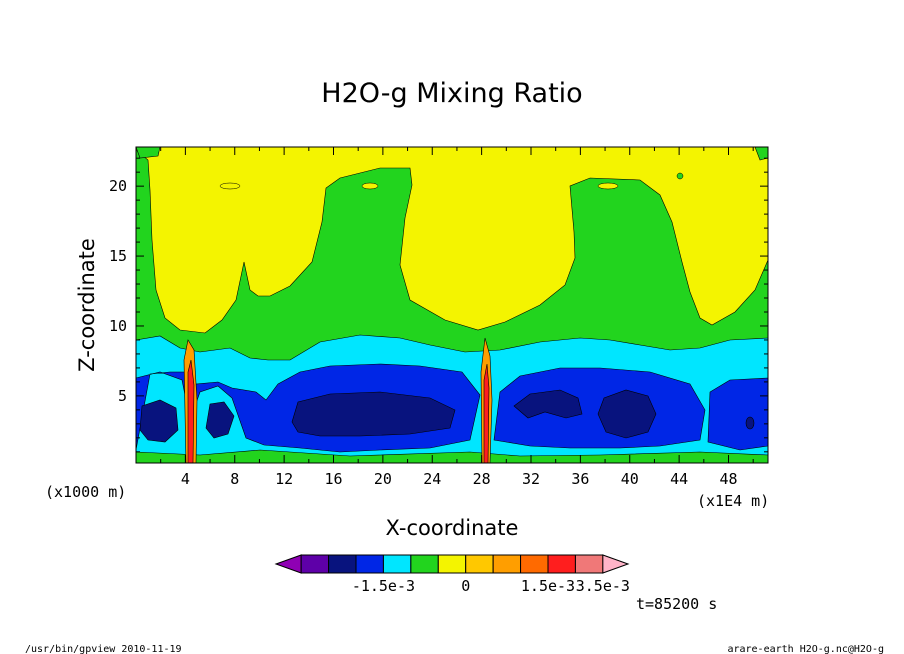 The height and width of the screenshot is (654, 904). What do you see at coordinates (603, 586) in the screenshot?
I see `colorbar-label: 3.5e-3` at bounding box center [603, 586].